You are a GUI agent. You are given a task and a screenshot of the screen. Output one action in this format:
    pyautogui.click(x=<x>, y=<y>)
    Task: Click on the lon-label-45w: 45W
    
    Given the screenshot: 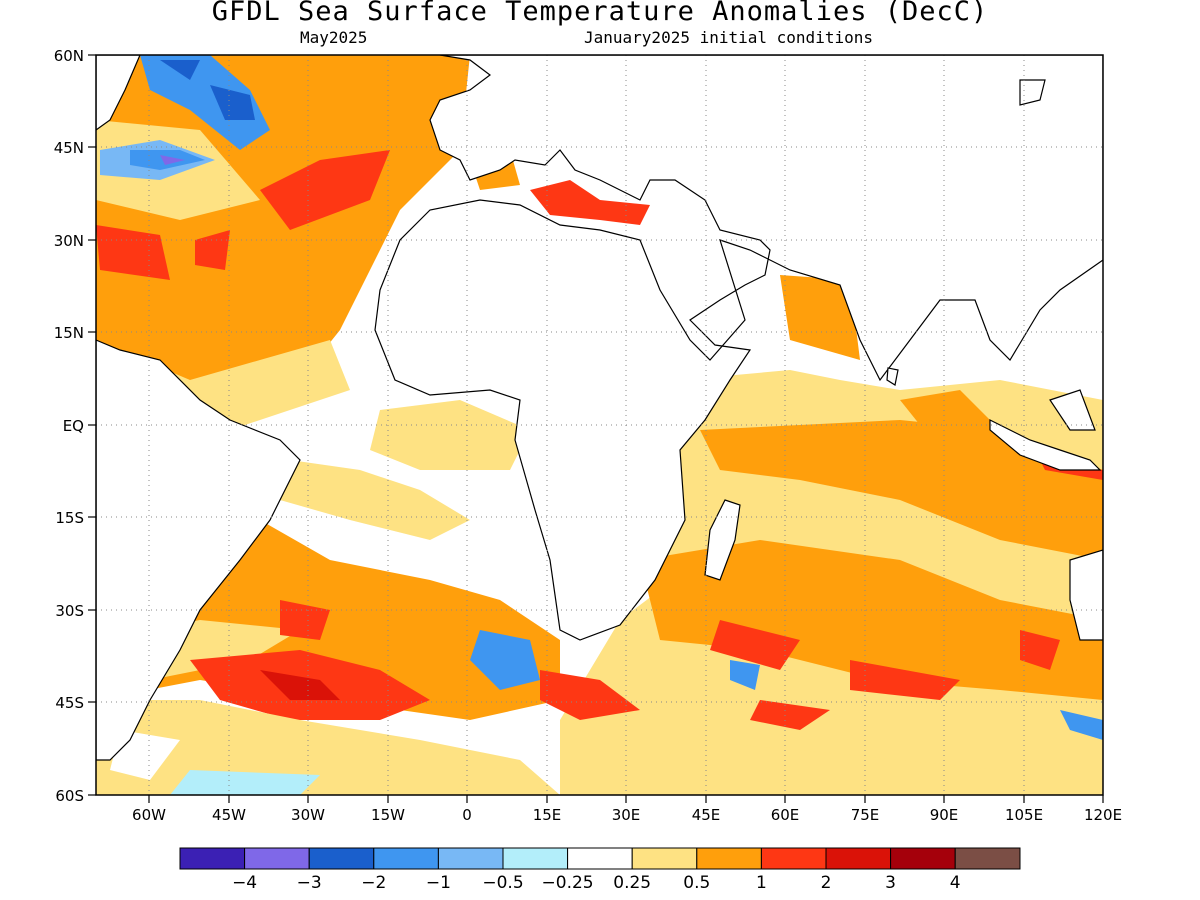 What is the action you would take?
    pyautogui.click(x=229, y=815)
    